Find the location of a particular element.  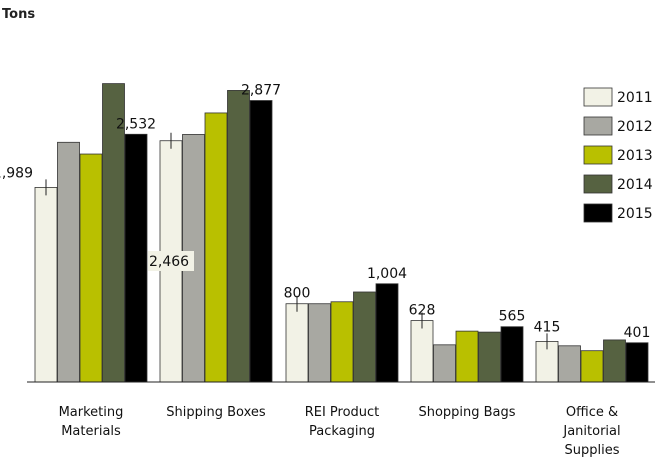

data-label-7: 628 is located at coordinates (422, 311).